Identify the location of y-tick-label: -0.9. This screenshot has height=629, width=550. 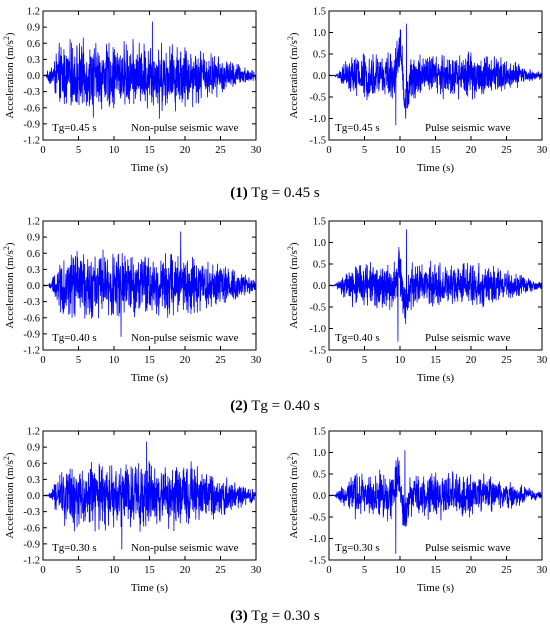
(31, 334).